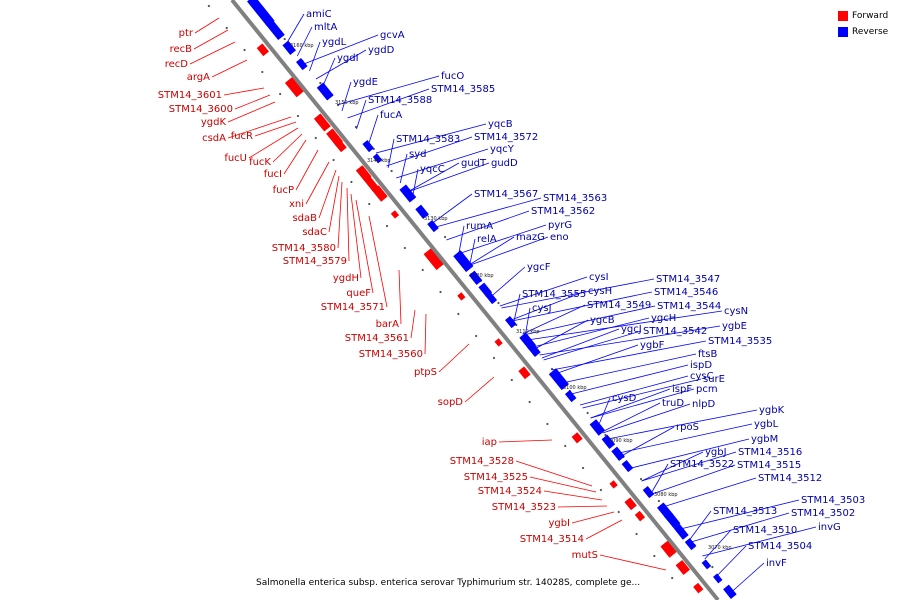 This screenshot has width=900, height=600. What do you see at coordinates (621, 441) in the screenshot?
I see `kbp-tick-label: 3090 kbp` at bounding box center [621, 441].